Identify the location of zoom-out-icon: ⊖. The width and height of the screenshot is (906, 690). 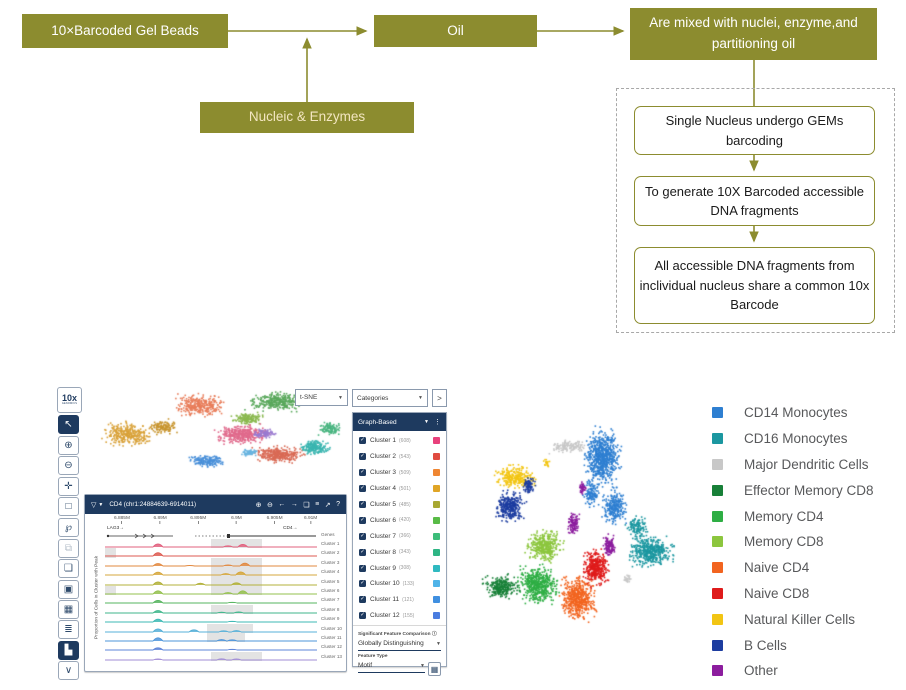
(68, 466).